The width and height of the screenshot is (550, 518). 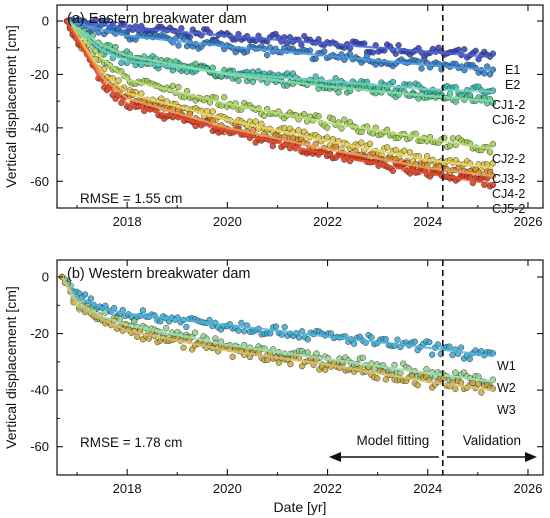 What do you see at coordinates (506, 388) in the screenshot?
I see `series-label-w2: W2` at bounding box center [506, 388].